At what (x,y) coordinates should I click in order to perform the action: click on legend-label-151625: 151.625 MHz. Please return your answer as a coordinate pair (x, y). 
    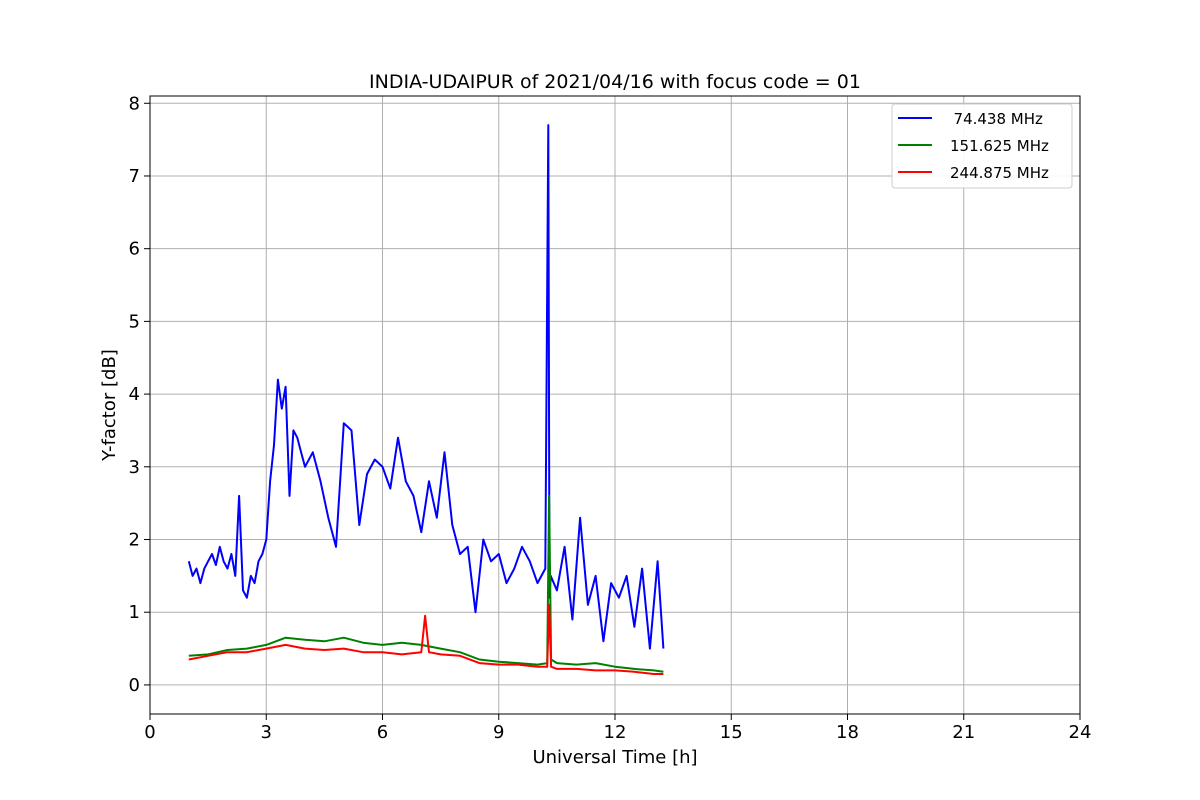
    Looking at the image, I should click on (999, 146).